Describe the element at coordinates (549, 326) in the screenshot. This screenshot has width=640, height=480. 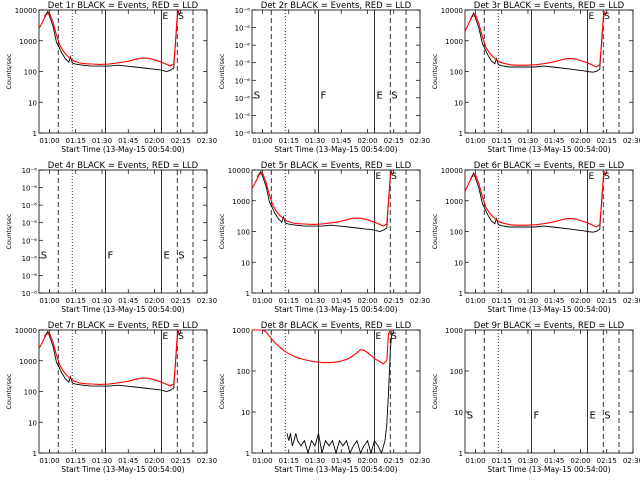
I see `panel-title: Det 9r BLACK = Events, RED = LLD` at that location.